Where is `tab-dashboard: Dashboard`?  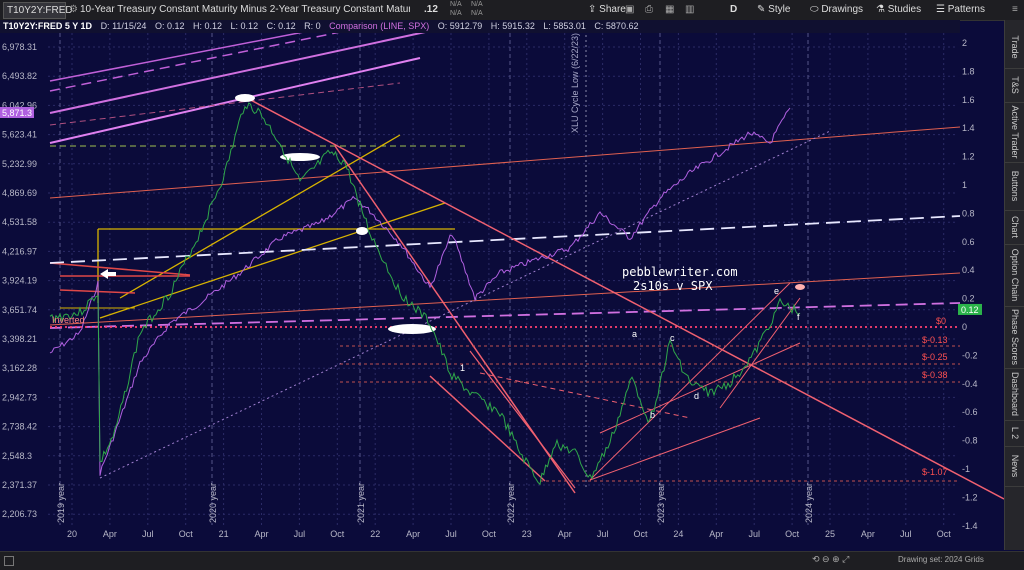 tab-dashboard: Dashboard is located at coordinates (1014, 394).